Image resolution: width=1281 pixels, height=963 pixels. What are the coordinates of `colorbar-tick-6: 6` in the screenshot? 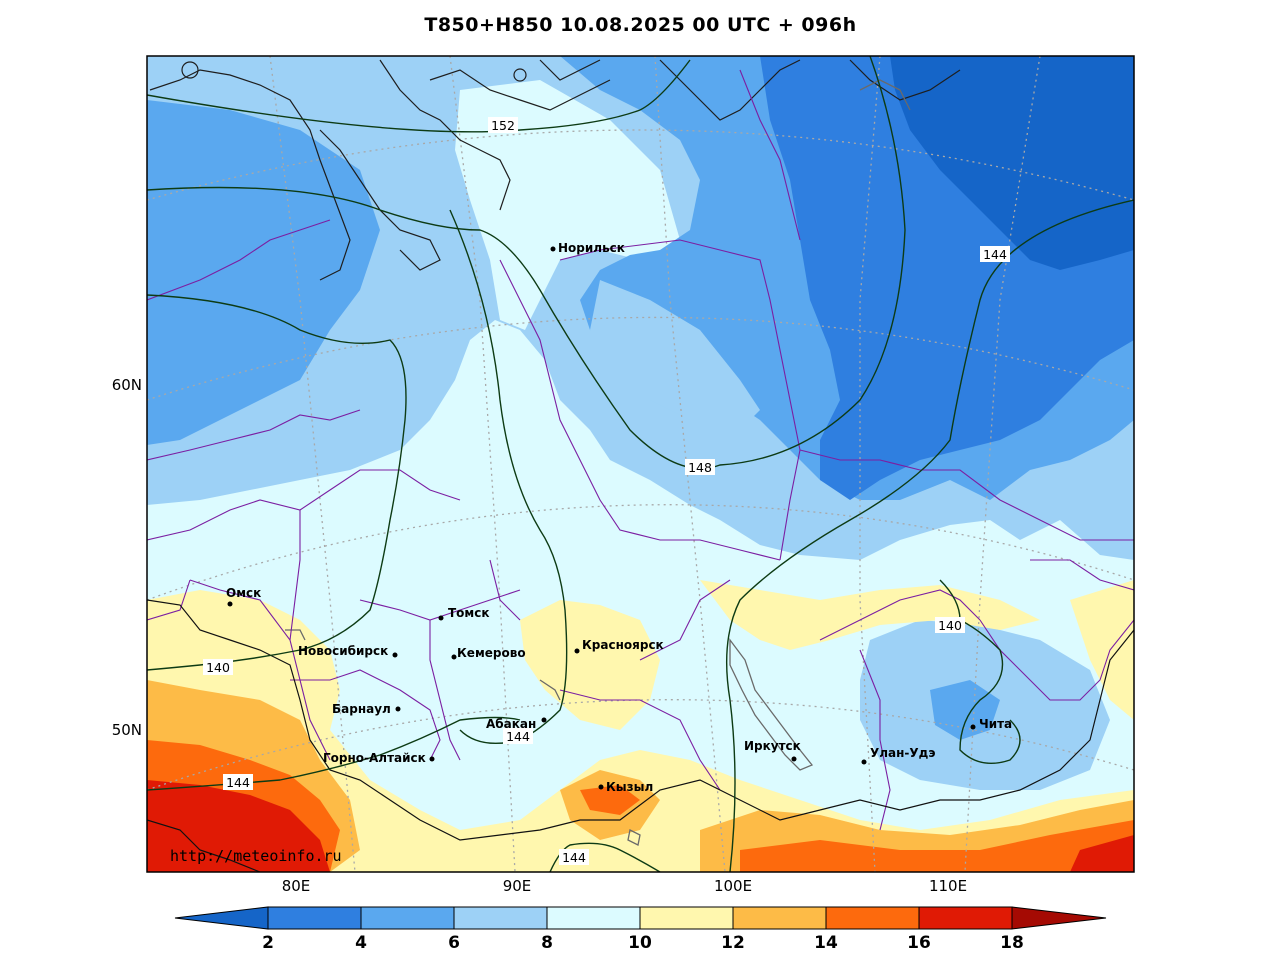 It's located at (454, 943).